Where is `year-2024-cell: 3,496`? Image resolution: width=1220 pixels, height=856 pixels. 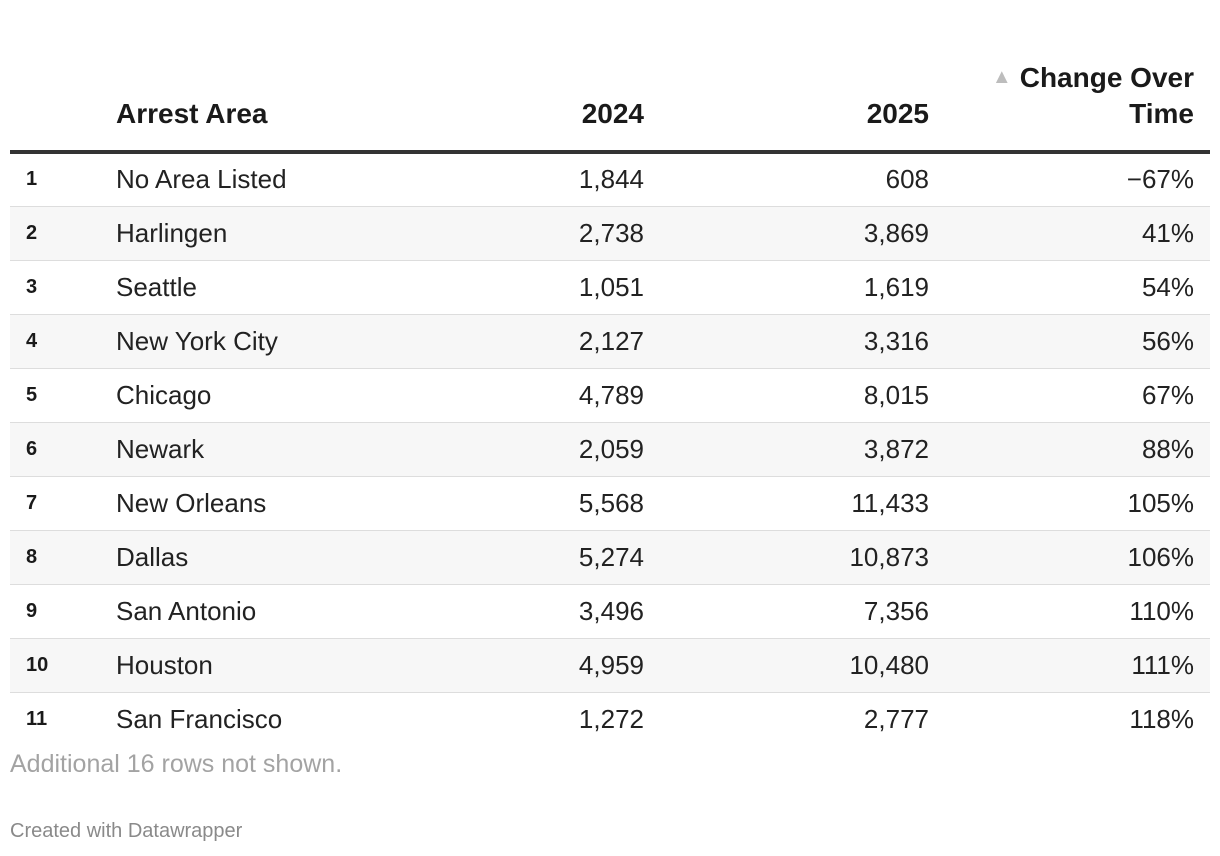
year-2024-cell: 3,496 is located at coordinates (577, 611).